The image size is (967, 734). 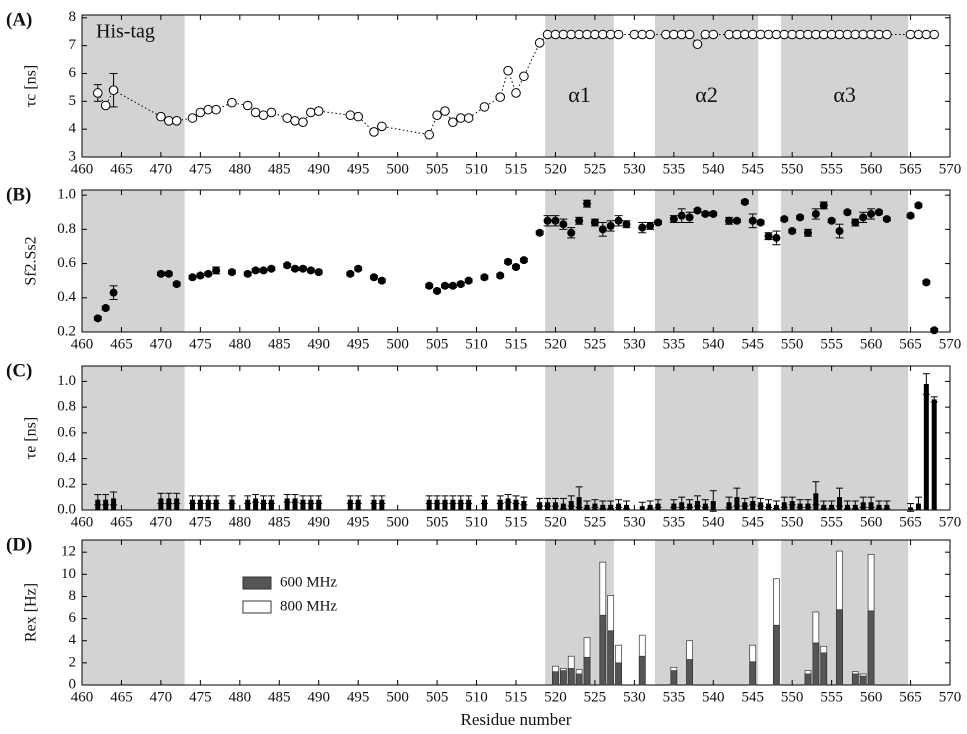 I want to click on x-tick-label: 540, so click(x=713, y=697).